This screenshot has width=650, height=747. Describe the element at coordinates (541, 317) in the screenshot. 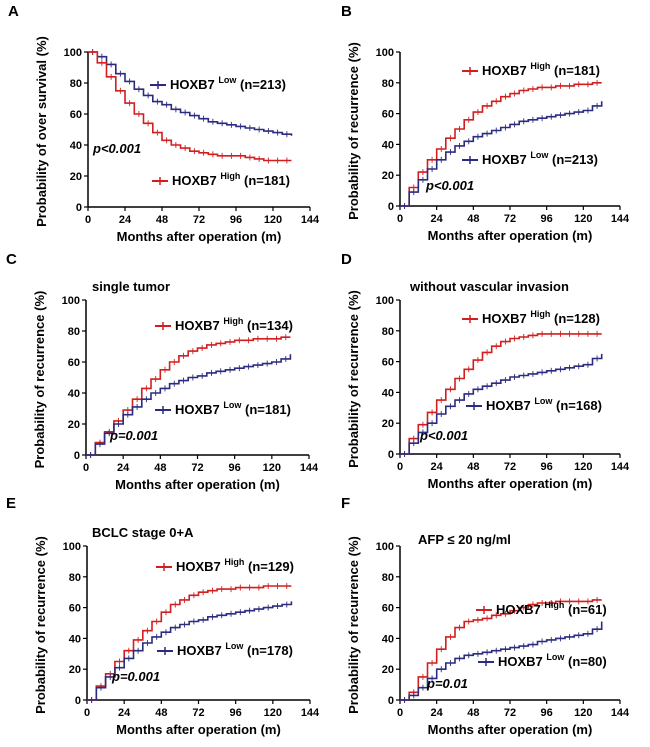

I see `legend-label: HOXB7 High (n=128)` at that location.